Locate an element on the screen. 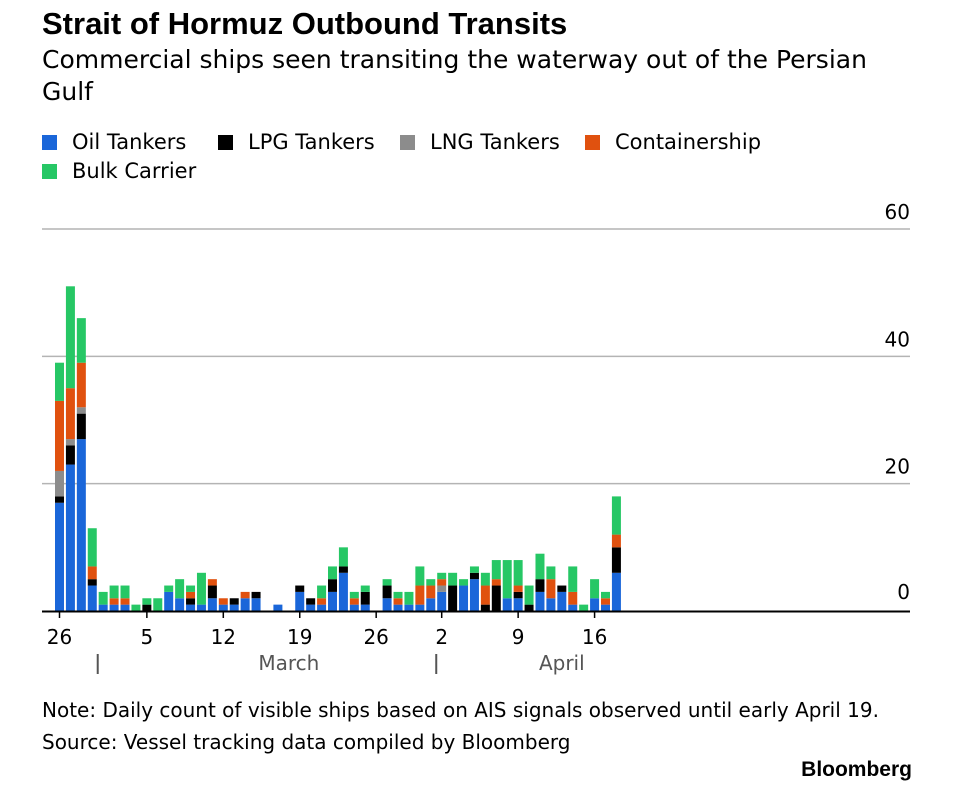 The width and height of the screenshot is (966, 789). y-tick-label: 60 is located at coordinates (897, 212).